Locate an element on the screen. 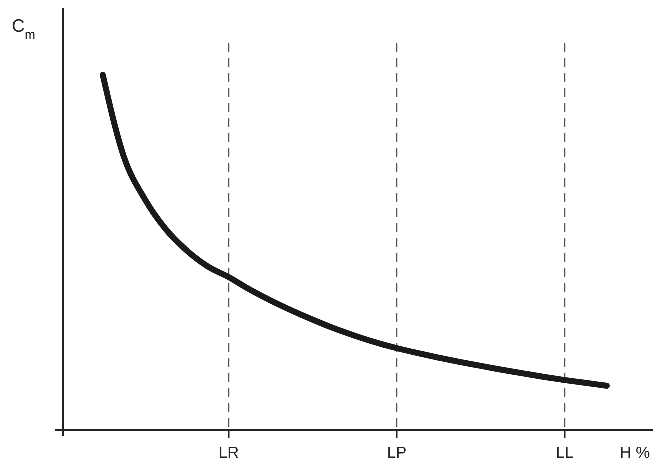  x-tick-label: LL is located at coordinates (565, 453).